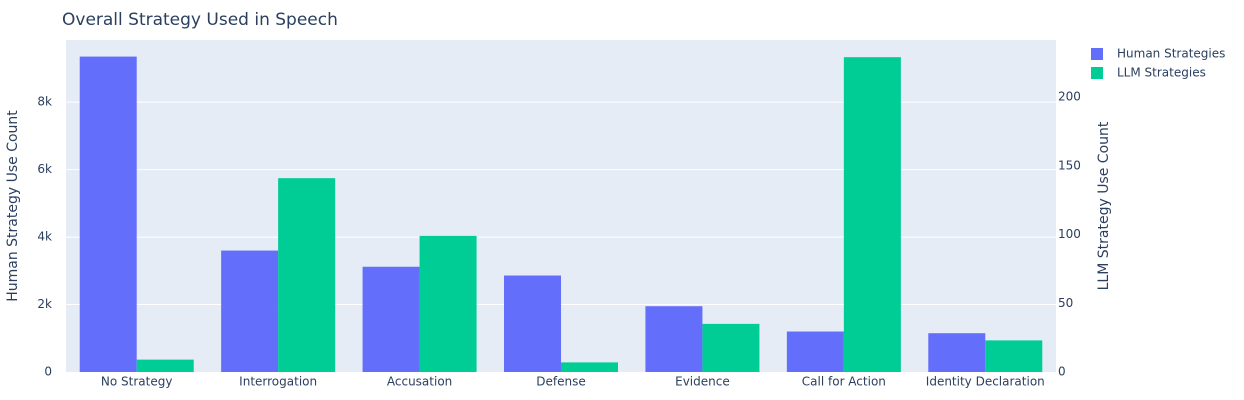 This screenshot has height=400, width=1244. I want to click on x-tick-label: Evidence, so click(702, 382).